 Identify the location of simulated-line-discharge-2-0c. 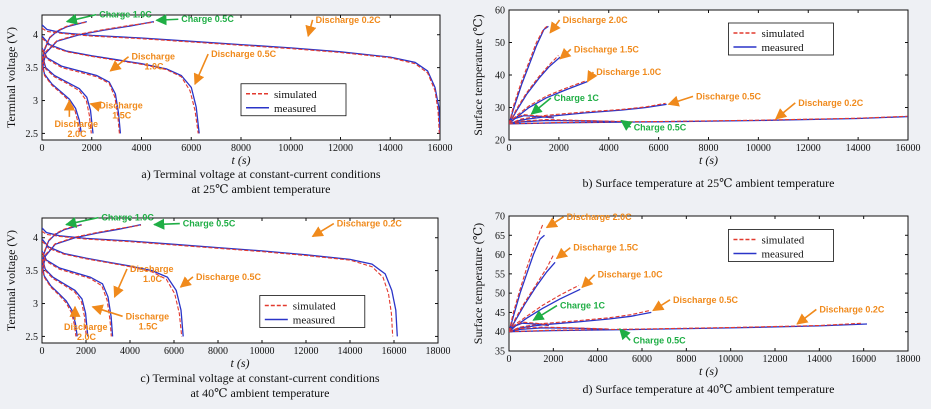
(61, 98).